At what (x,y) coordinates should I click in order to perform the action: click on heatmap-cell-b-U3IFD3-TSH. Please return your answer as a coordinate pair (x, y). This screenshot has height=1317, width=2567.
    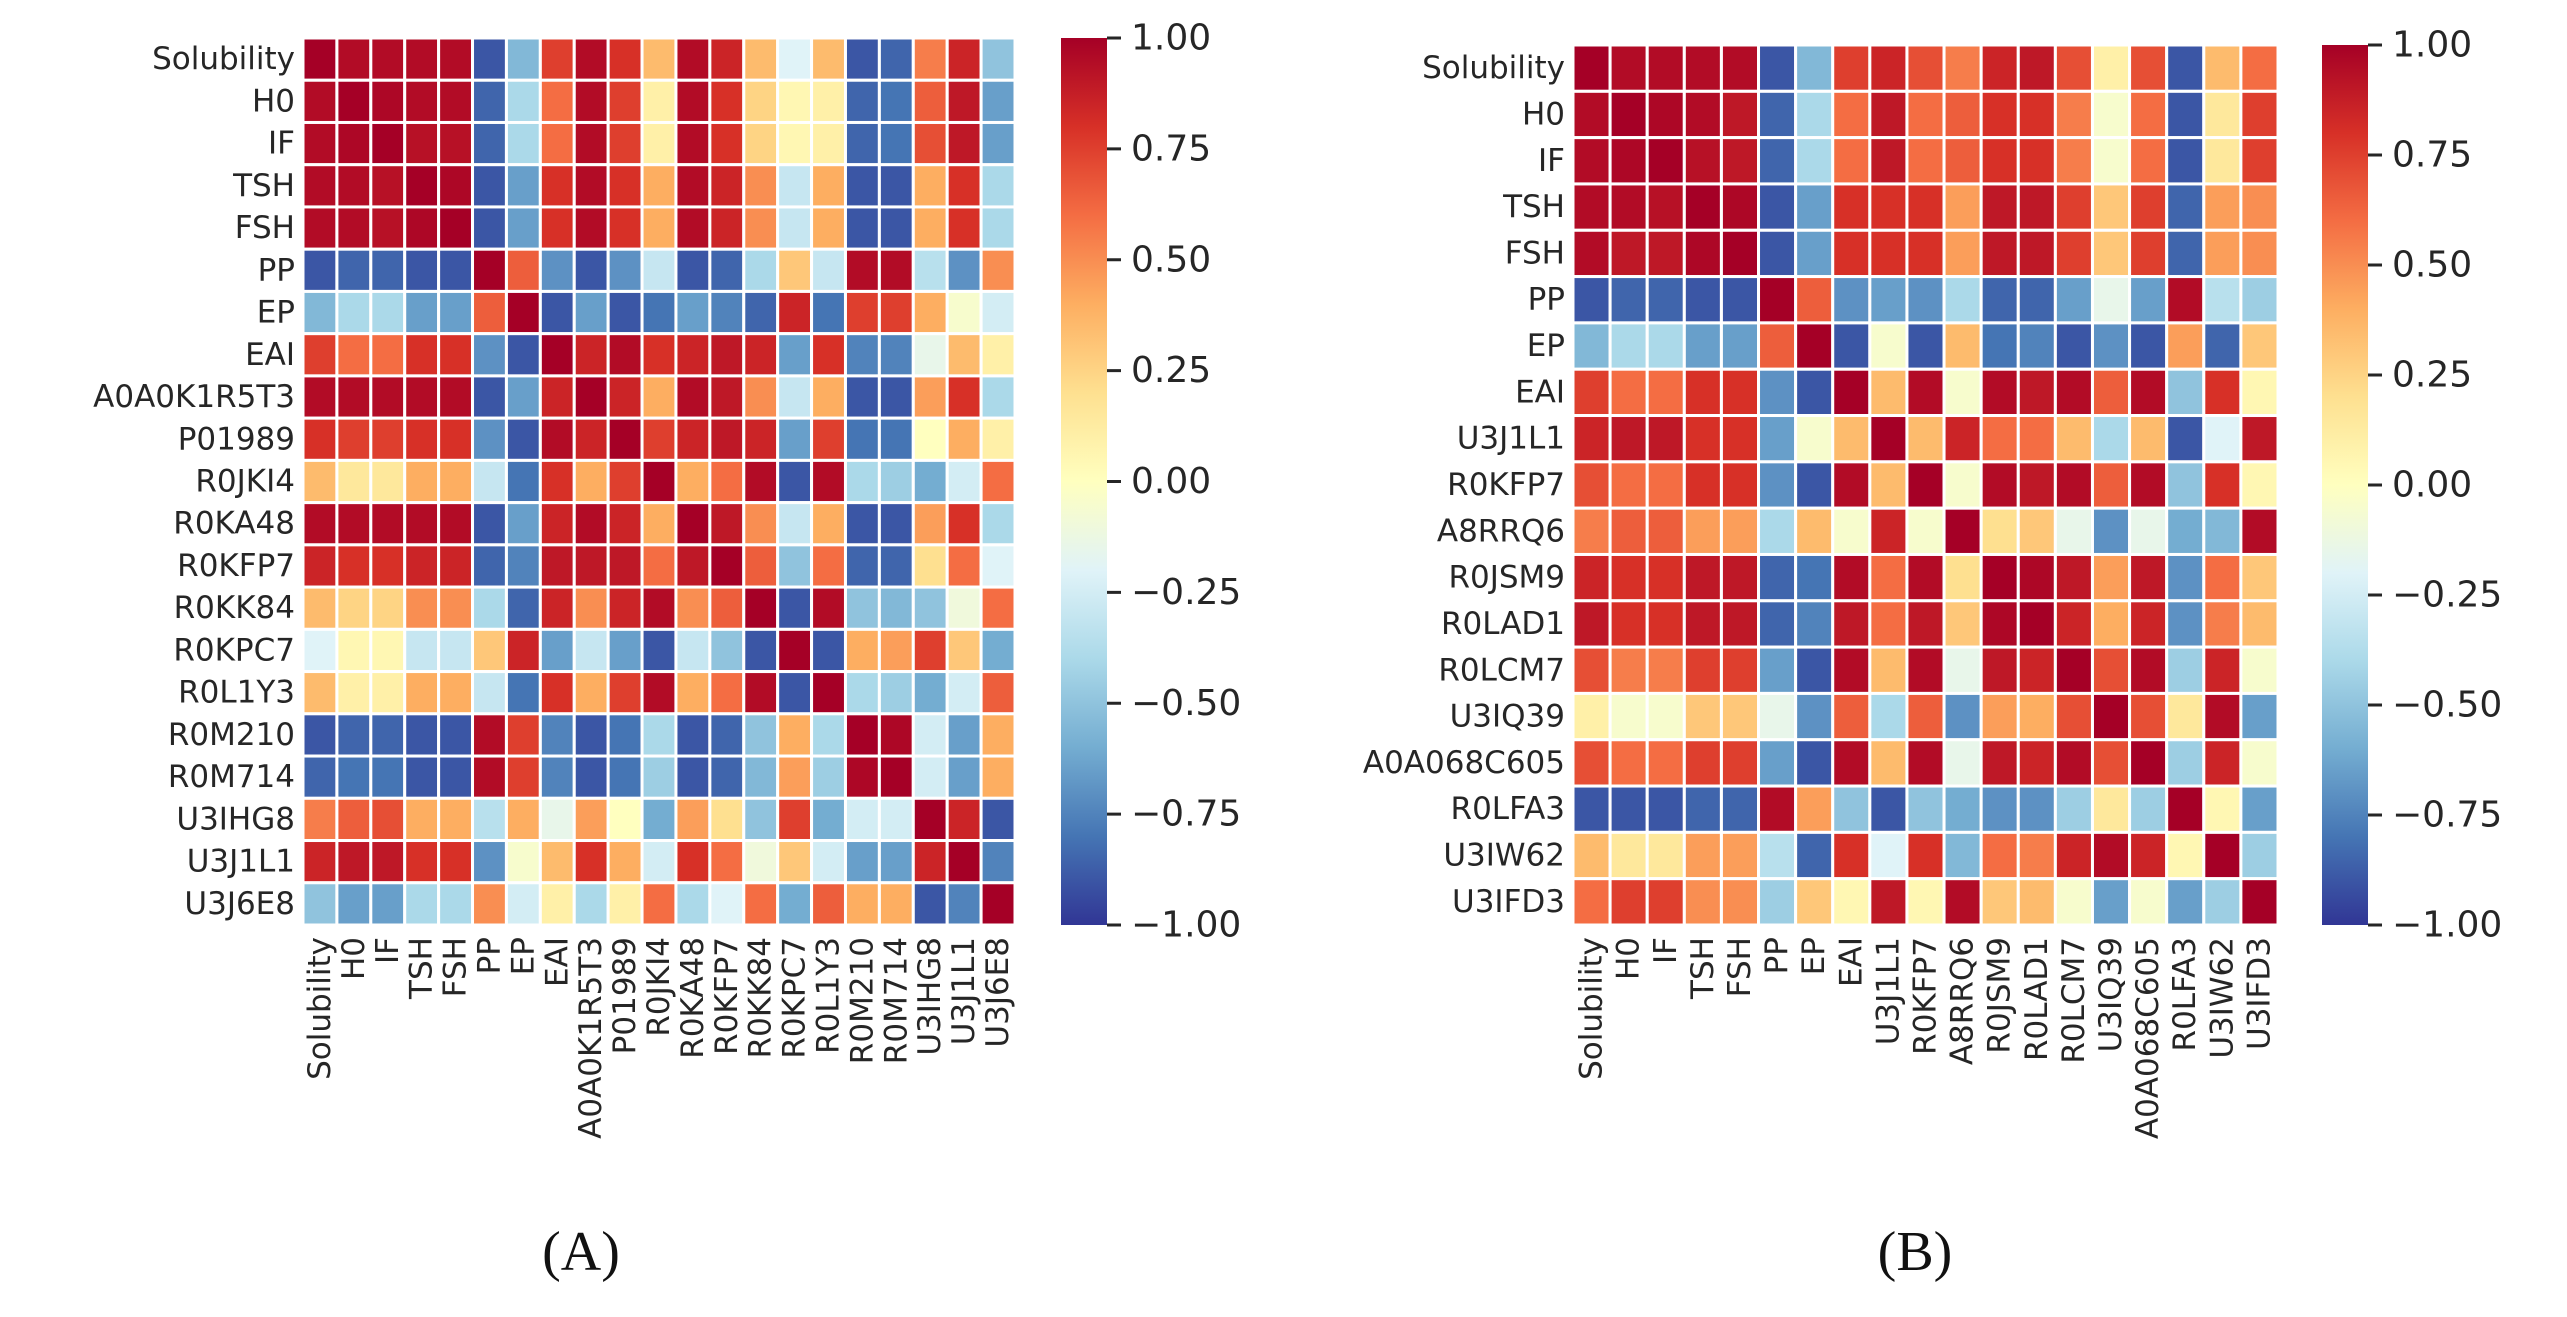
    Looking at the image, I should click on (1702, 902).